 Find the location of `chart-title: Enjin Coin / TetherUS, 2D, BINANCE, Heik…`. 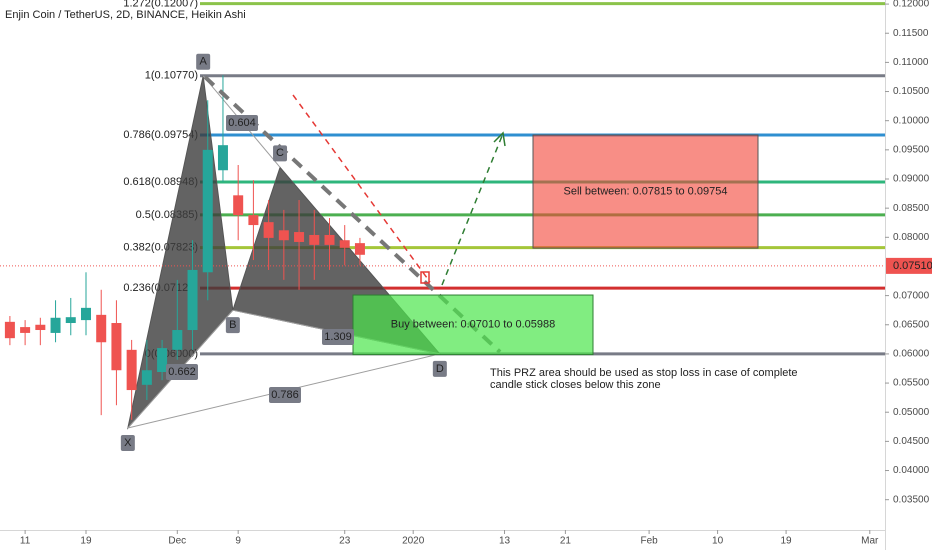

chart-title: Enjin Coin / TetherUS, 2D, BINANCE, Heik… is located at coordinates (125, 15).